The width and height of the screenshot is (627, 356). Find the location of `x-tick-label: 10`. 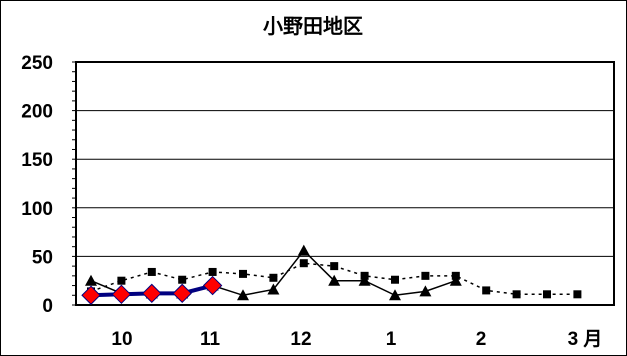

x-tick-label: 10 is located at coordinates (121, 339).